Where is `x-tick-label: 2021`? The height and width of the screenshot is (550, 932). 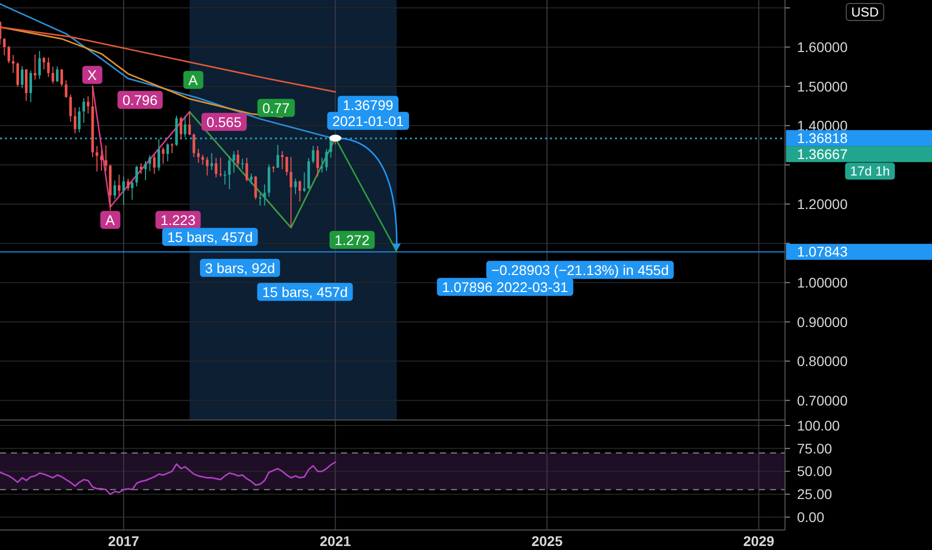
x-tick-label: 2021 is located at coordinates (336, 540).